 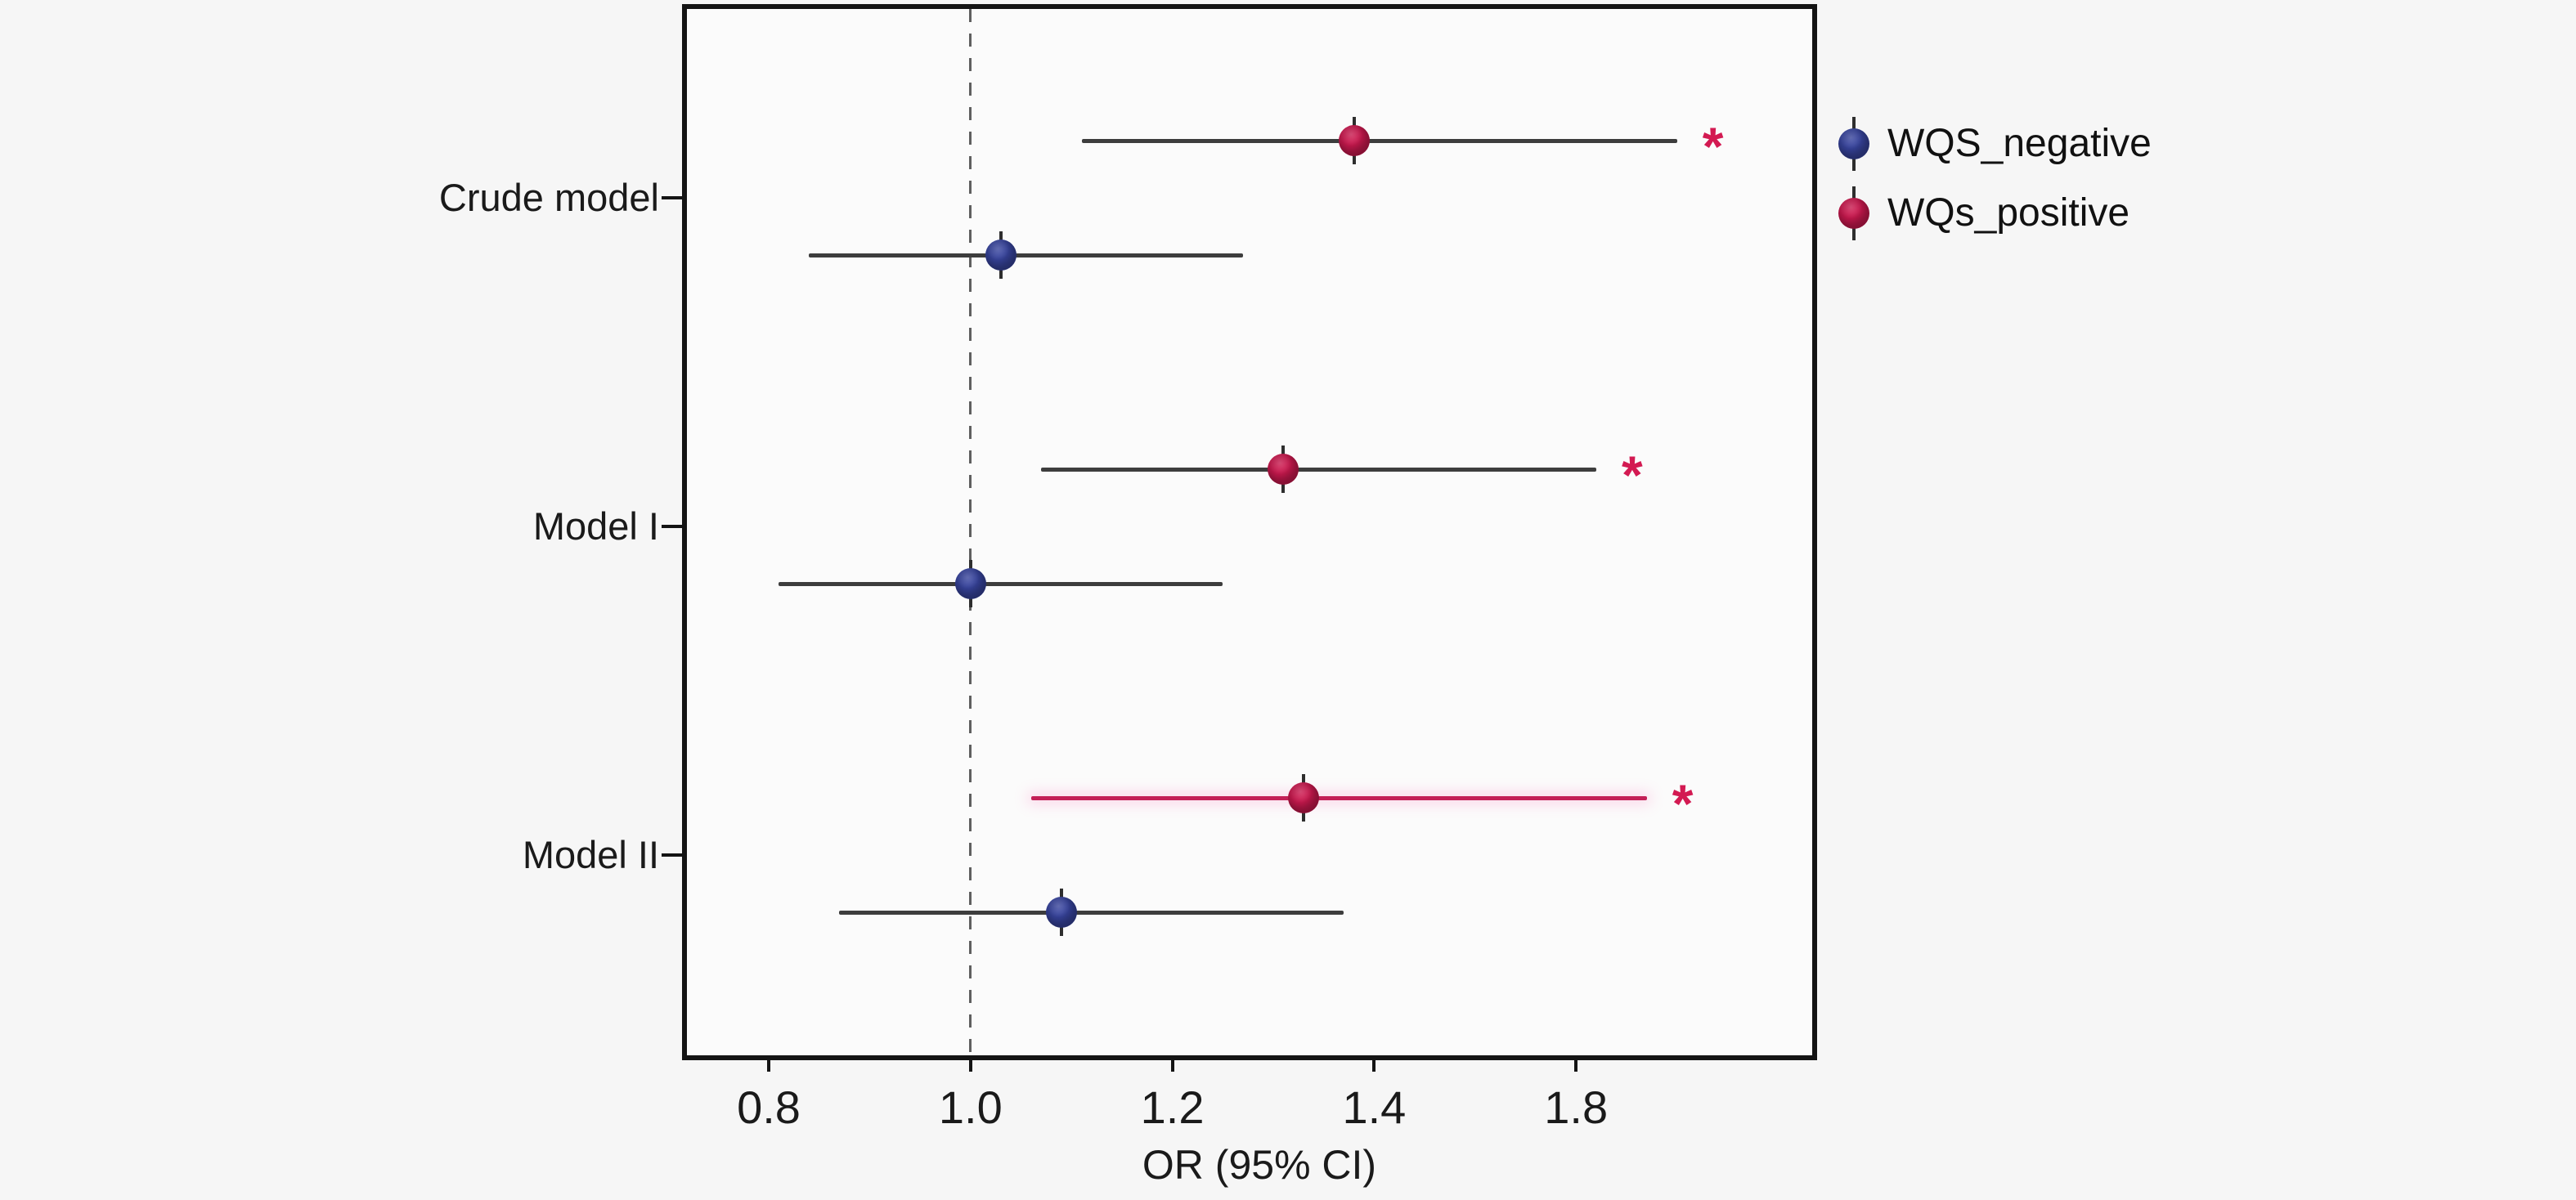 I want to click on x-tick-label: 1.2, so click(x=1172, y=1107).